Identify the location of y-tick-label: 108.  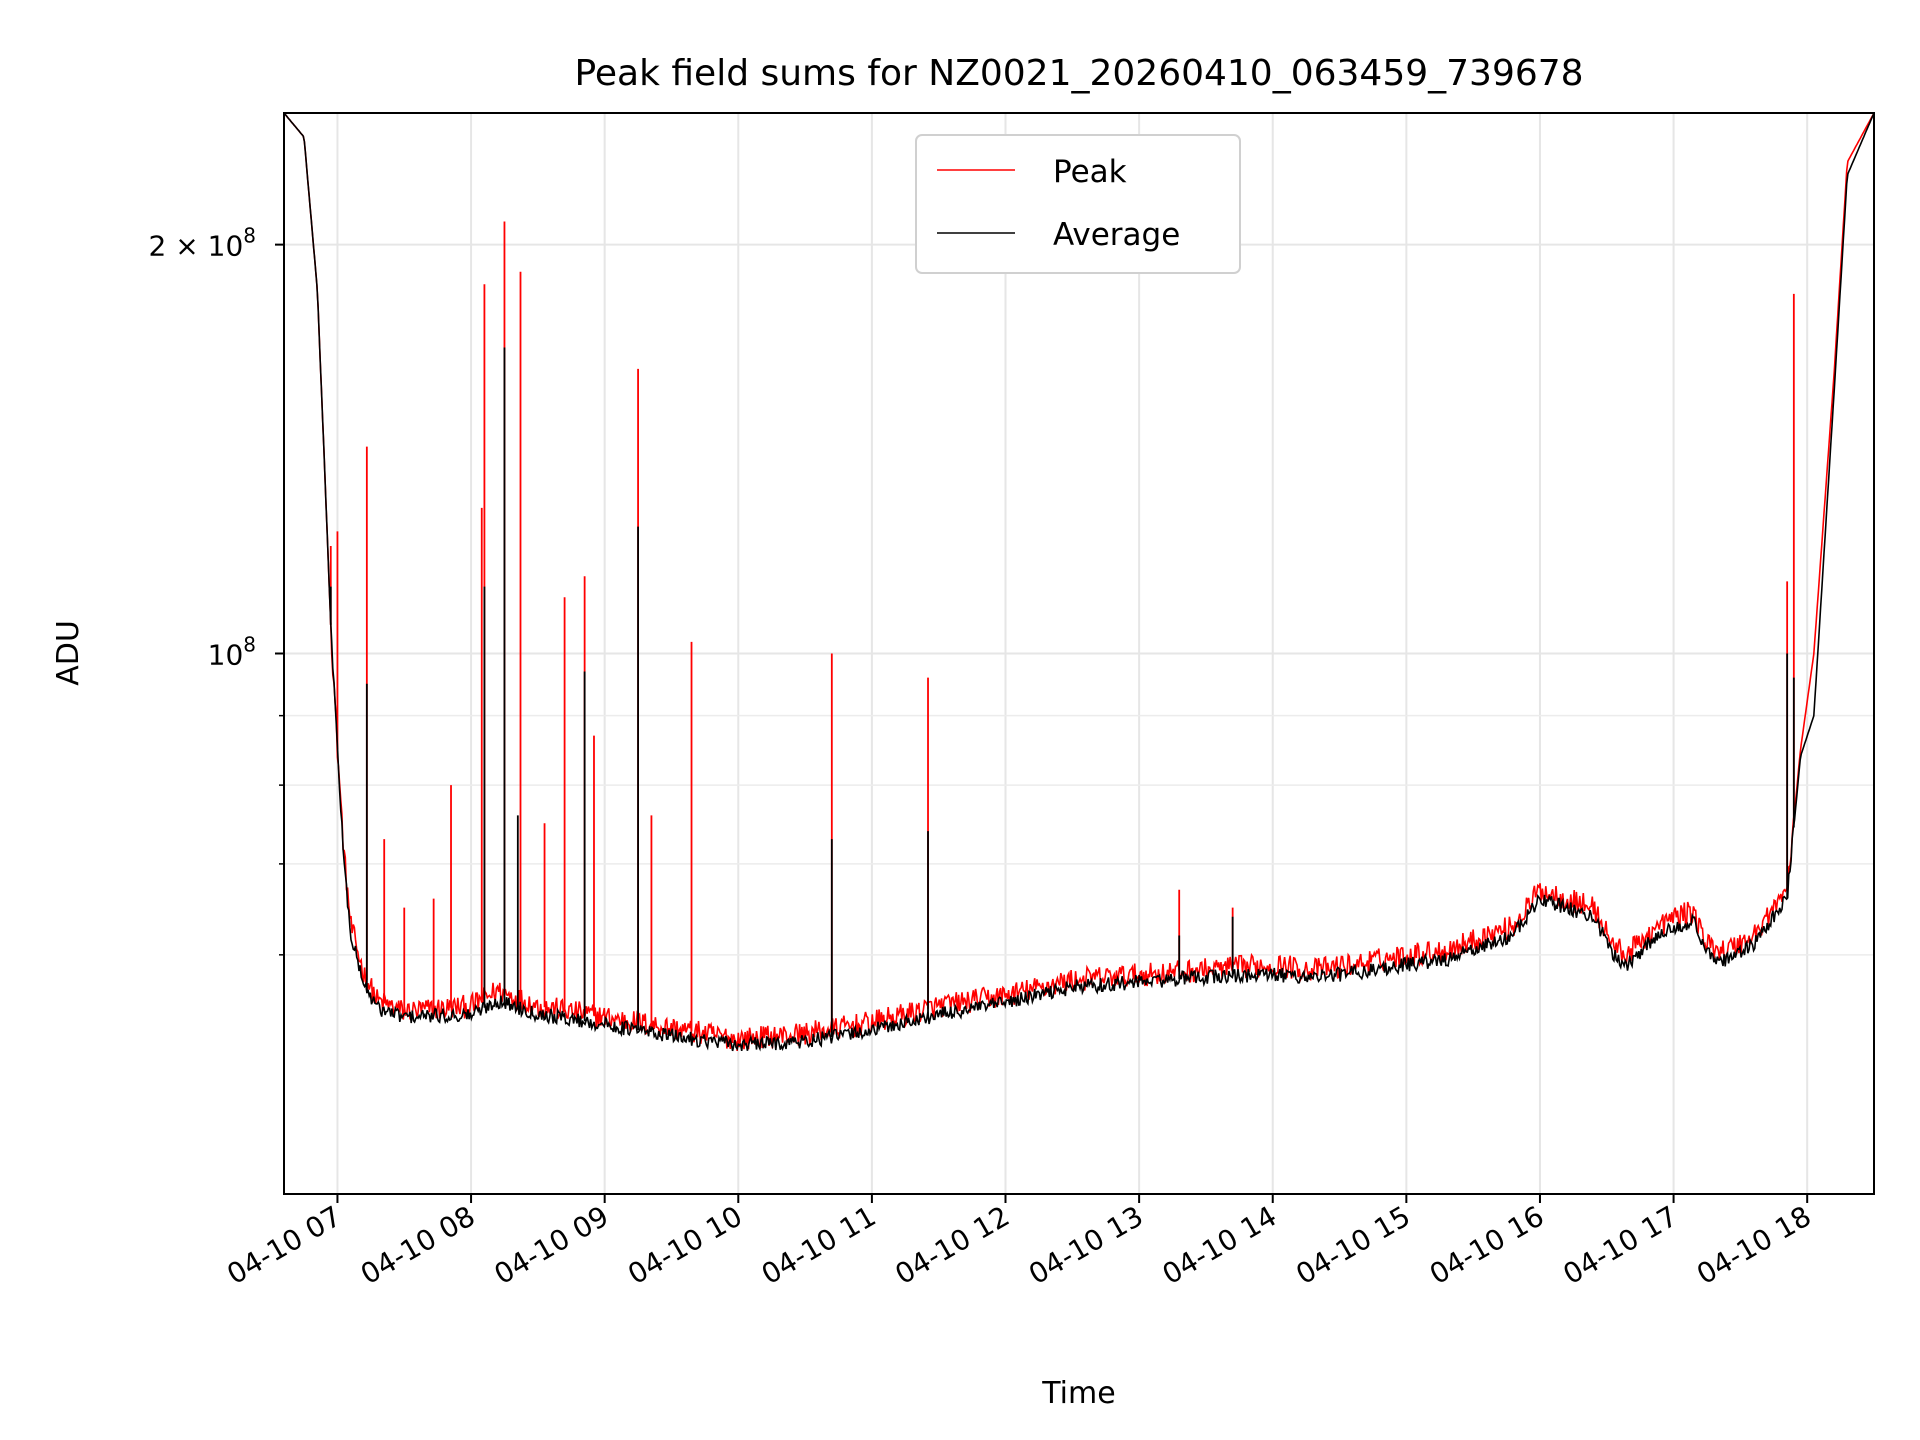
(232, 652).